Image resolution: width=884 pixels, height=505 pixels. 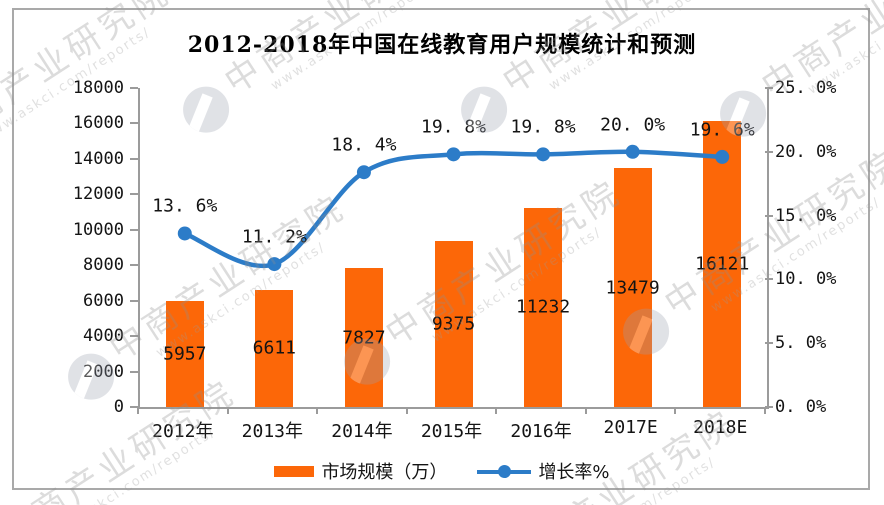 I want to click on line-swatch-dot-icon, so click(x=505, y=471).